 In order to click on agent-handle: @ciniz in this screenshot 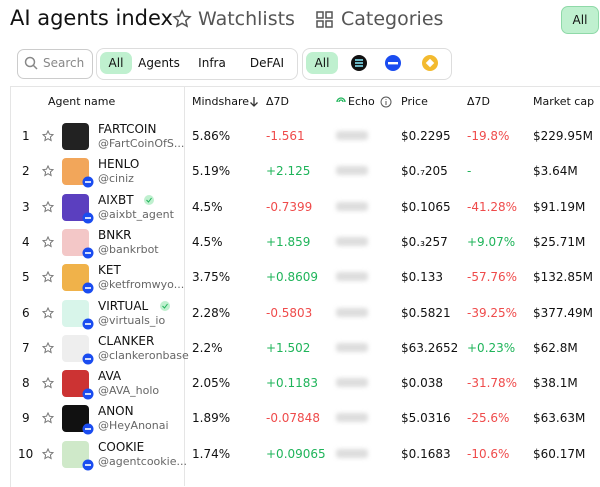, I will do `click(116, 179)`.